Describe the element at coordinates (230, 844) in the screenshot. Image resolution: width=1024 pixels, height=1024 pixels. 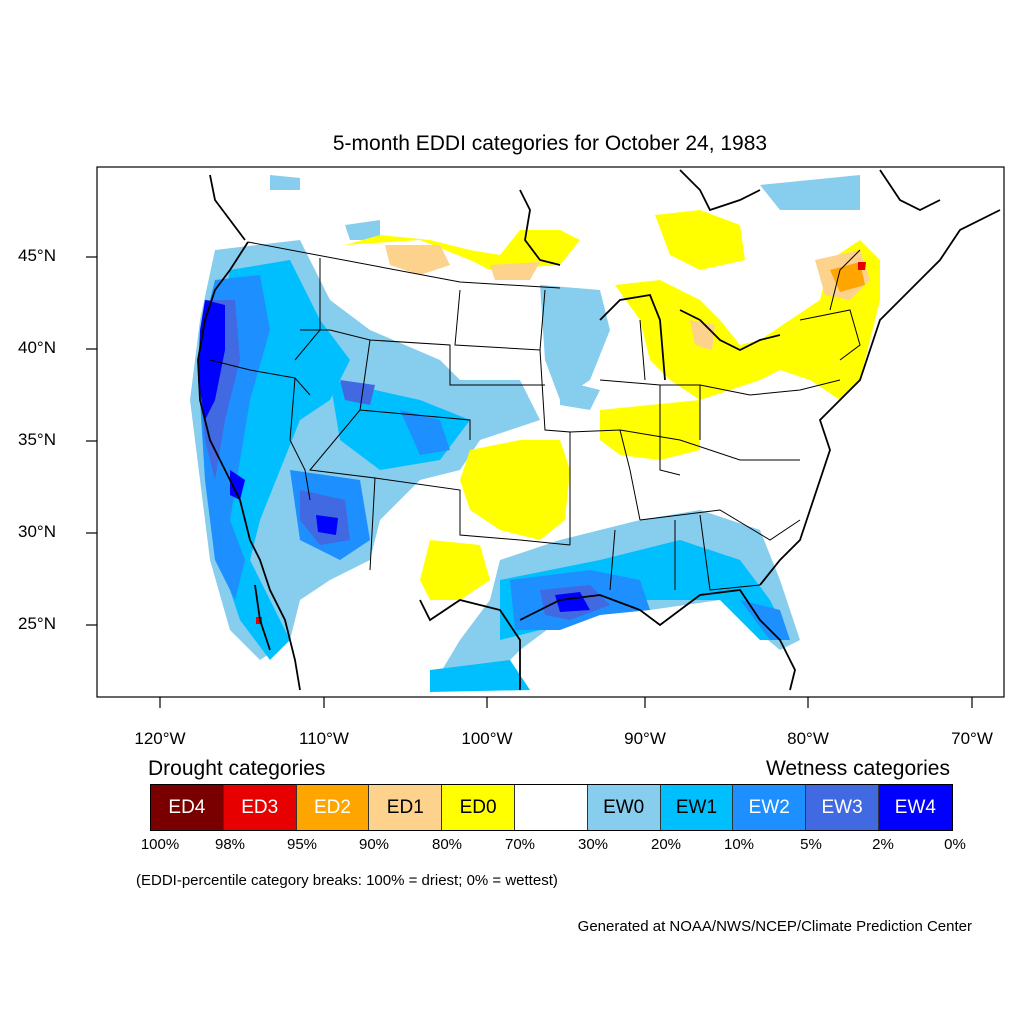
I see `percentile-label: 98%` at that location.